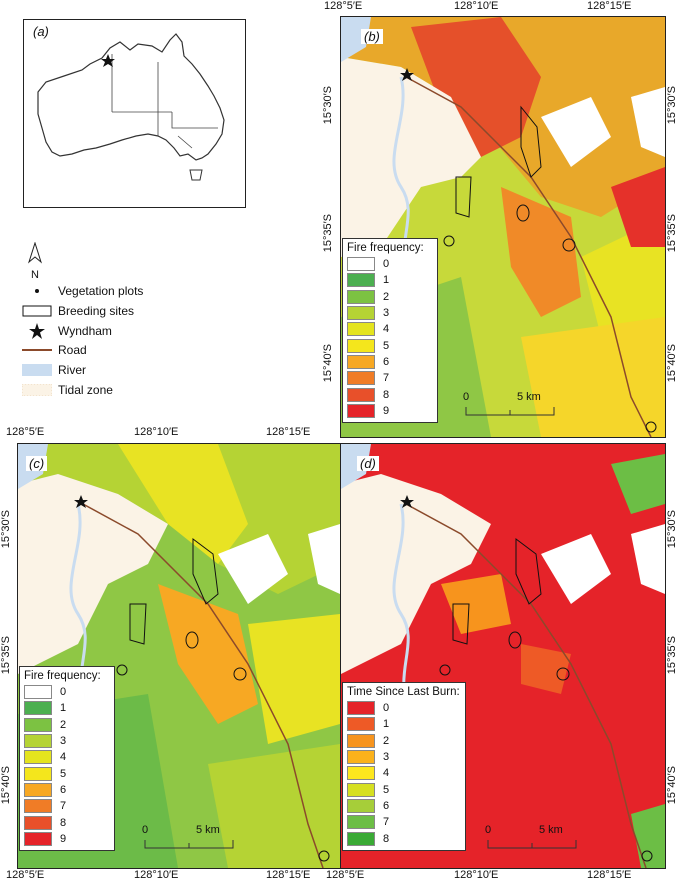 This screenshot has height=884, width=681. What do you see at coordinates (67, 331) in the screenshot?
I see `key-row-wyndham: Wyndham` at bounding box center [67, 331].